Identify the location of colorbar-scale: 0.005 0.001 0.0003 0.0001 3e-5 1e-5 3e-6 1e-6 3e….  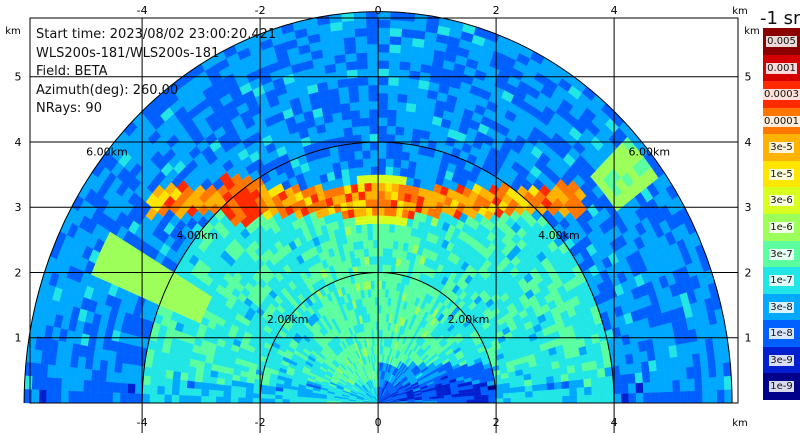
(781, 214).